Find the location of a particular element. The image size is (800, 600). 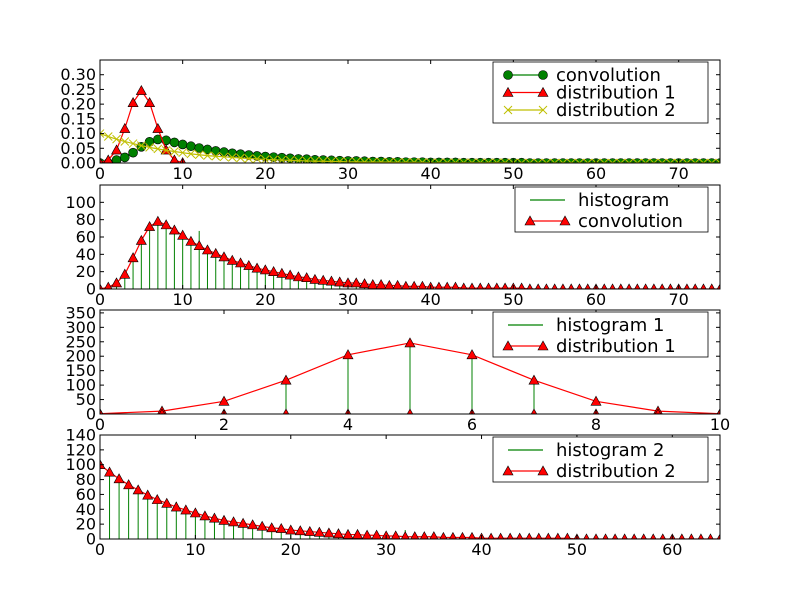

legend-box is located at coordinates (611, 209).